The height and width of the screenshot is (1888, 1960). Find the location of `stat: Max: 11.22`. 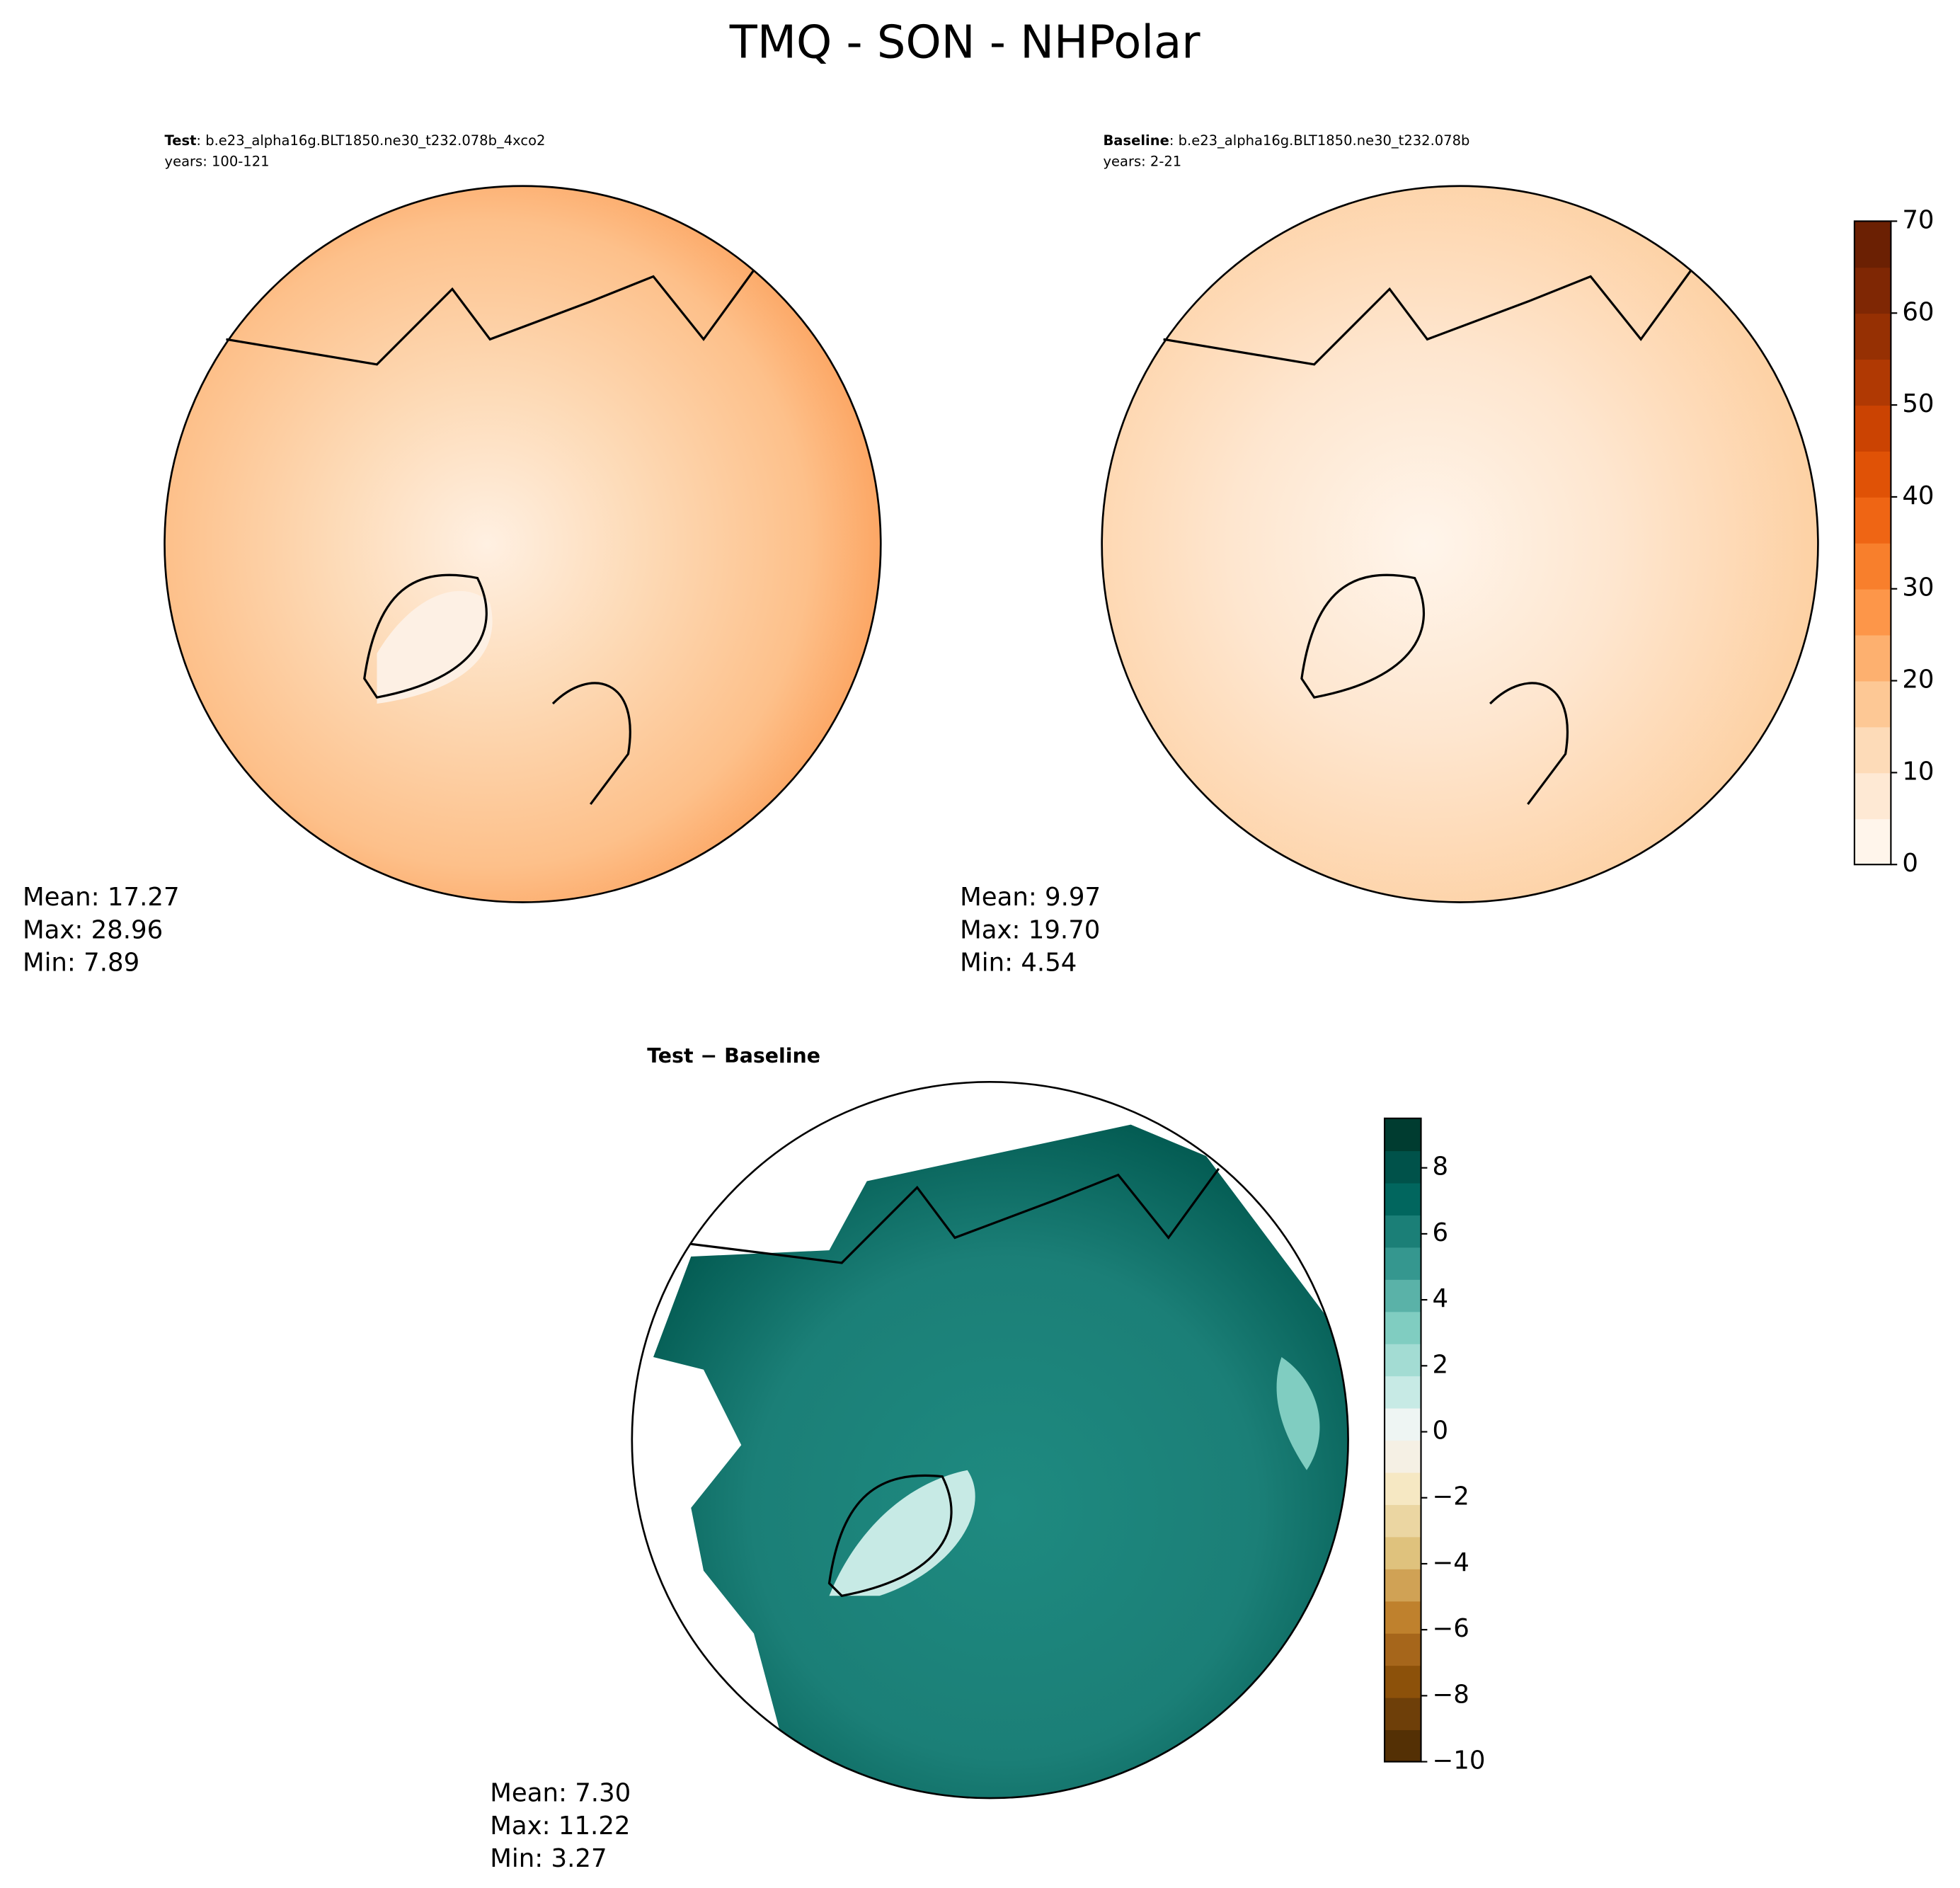

stat: Max: 11.22 is located at coordinates (560, 1826).